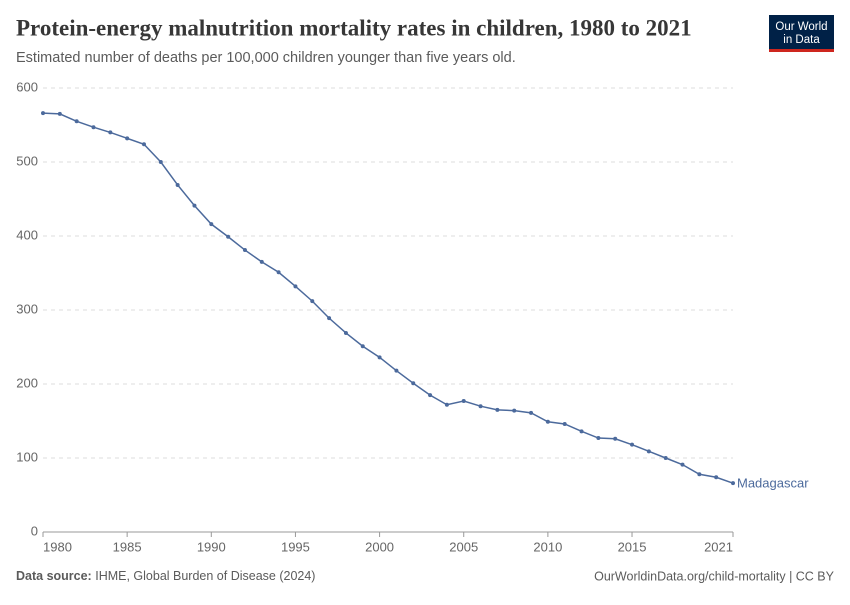 This screenshot has width=850, height=605. Describe the element at coordinates (57, 546) in the screenshot. I see `x-tick-label: 1980` at that location.